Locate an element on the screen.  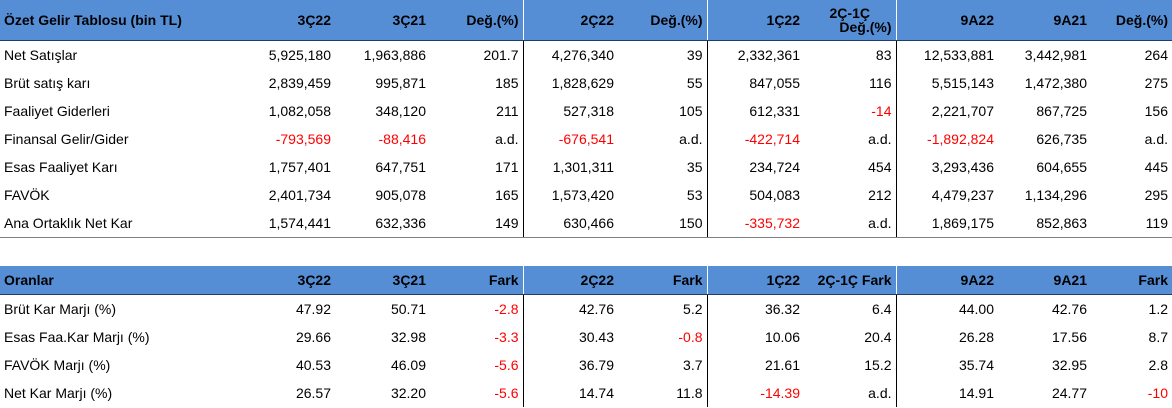
table-cell: 119 is located at coordinates (1131, 223).